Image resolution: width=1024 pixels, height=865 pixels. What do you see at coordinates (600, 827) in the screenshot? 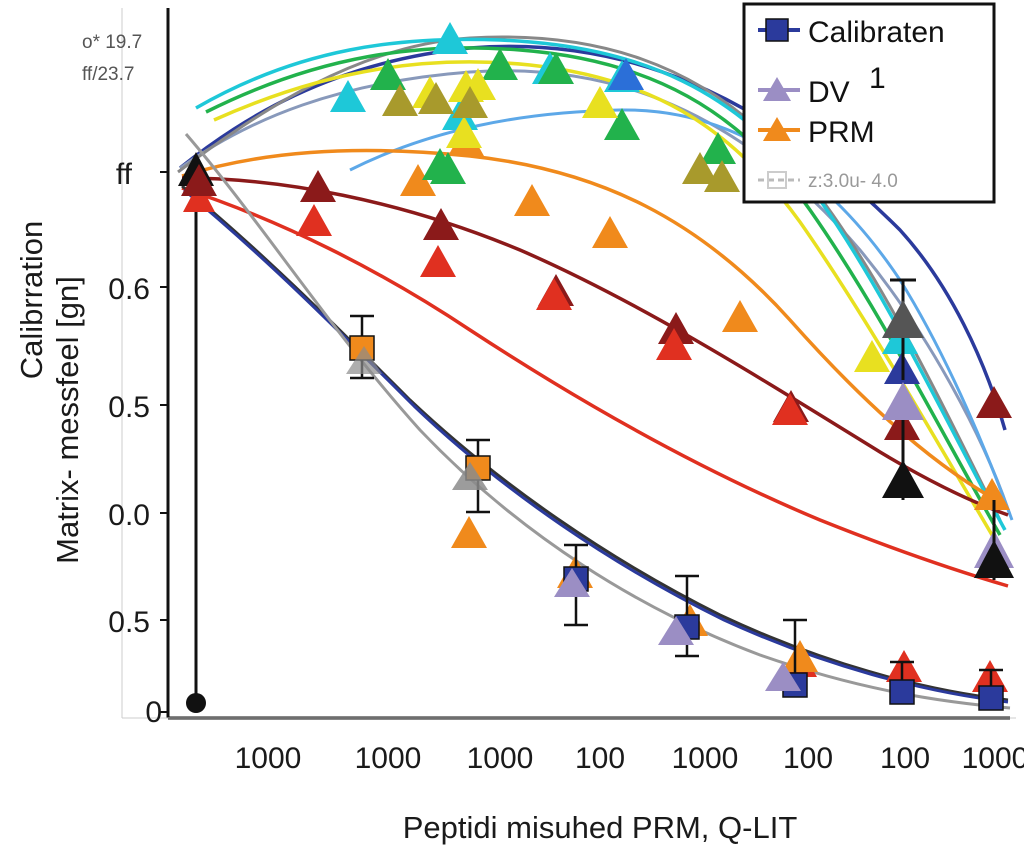
I see `x-axis-label: Peptidi misuhed PRM, Q-LIT` at bounding box center [600, 827].